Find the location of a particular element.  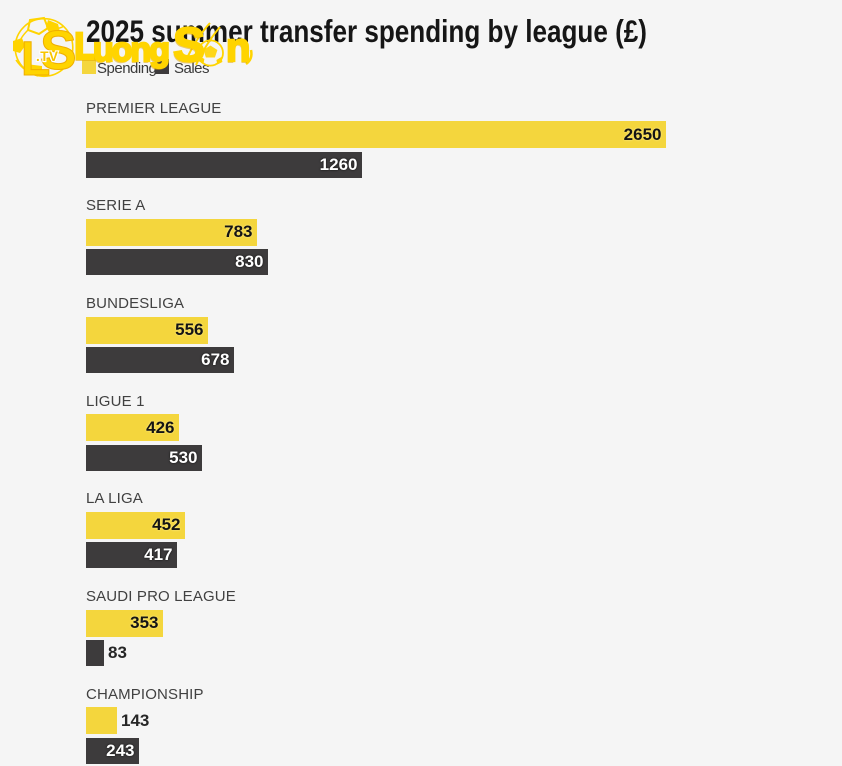

svg-text: S is located at coordinates (58, 50).